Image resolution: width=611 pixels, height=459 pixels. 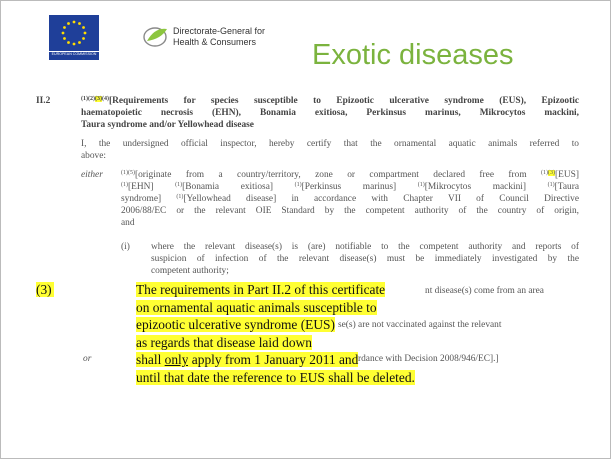 I want to click on obscured-fragment: rdance with Decision 2008/946/EC].], so click(x=428, y=359).